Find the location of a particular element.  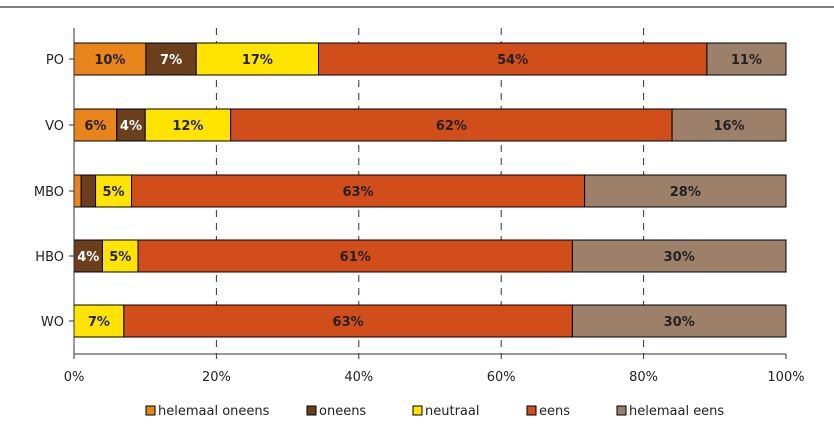

bar-segment-mbo-helemaal-eens is located at coordinates (685, 191).